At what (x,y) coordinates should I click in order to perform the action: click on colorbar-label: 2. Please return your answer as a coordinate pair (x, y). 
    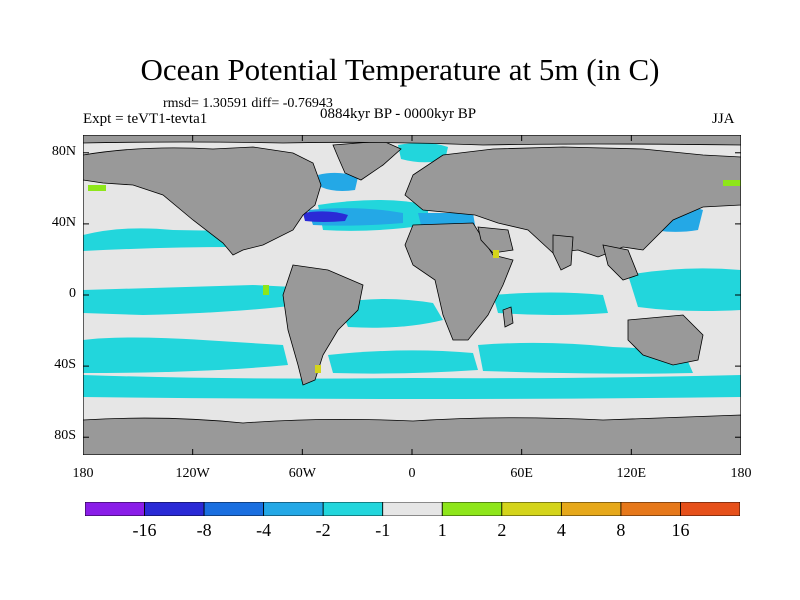
    Looking at the image, I should click on (502, 530).